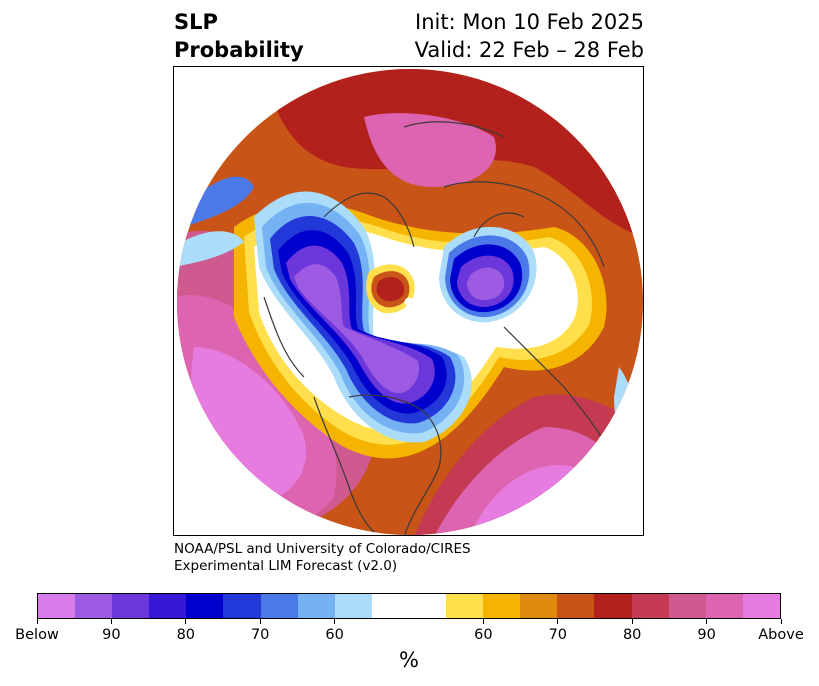 The height and width of the screenshot is (686, 819). Describe the element at coordinates (37, 635) in the screenshot. I see `colorbar-tick-label: Below` at that location.